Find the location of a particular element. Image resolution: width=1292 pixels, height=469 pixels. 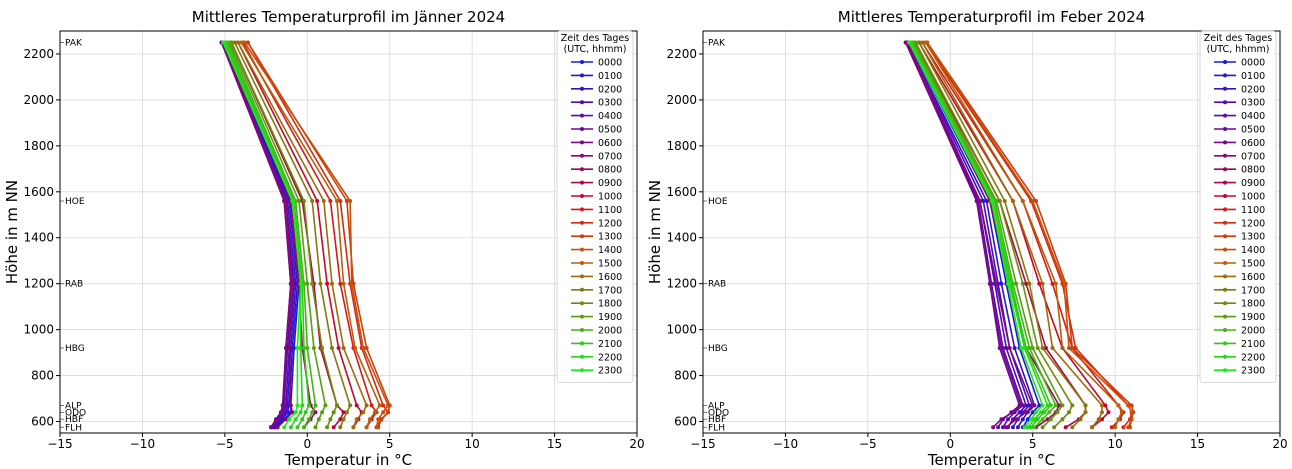

legend-label: 0200 is located at coordinates (1253, 89).